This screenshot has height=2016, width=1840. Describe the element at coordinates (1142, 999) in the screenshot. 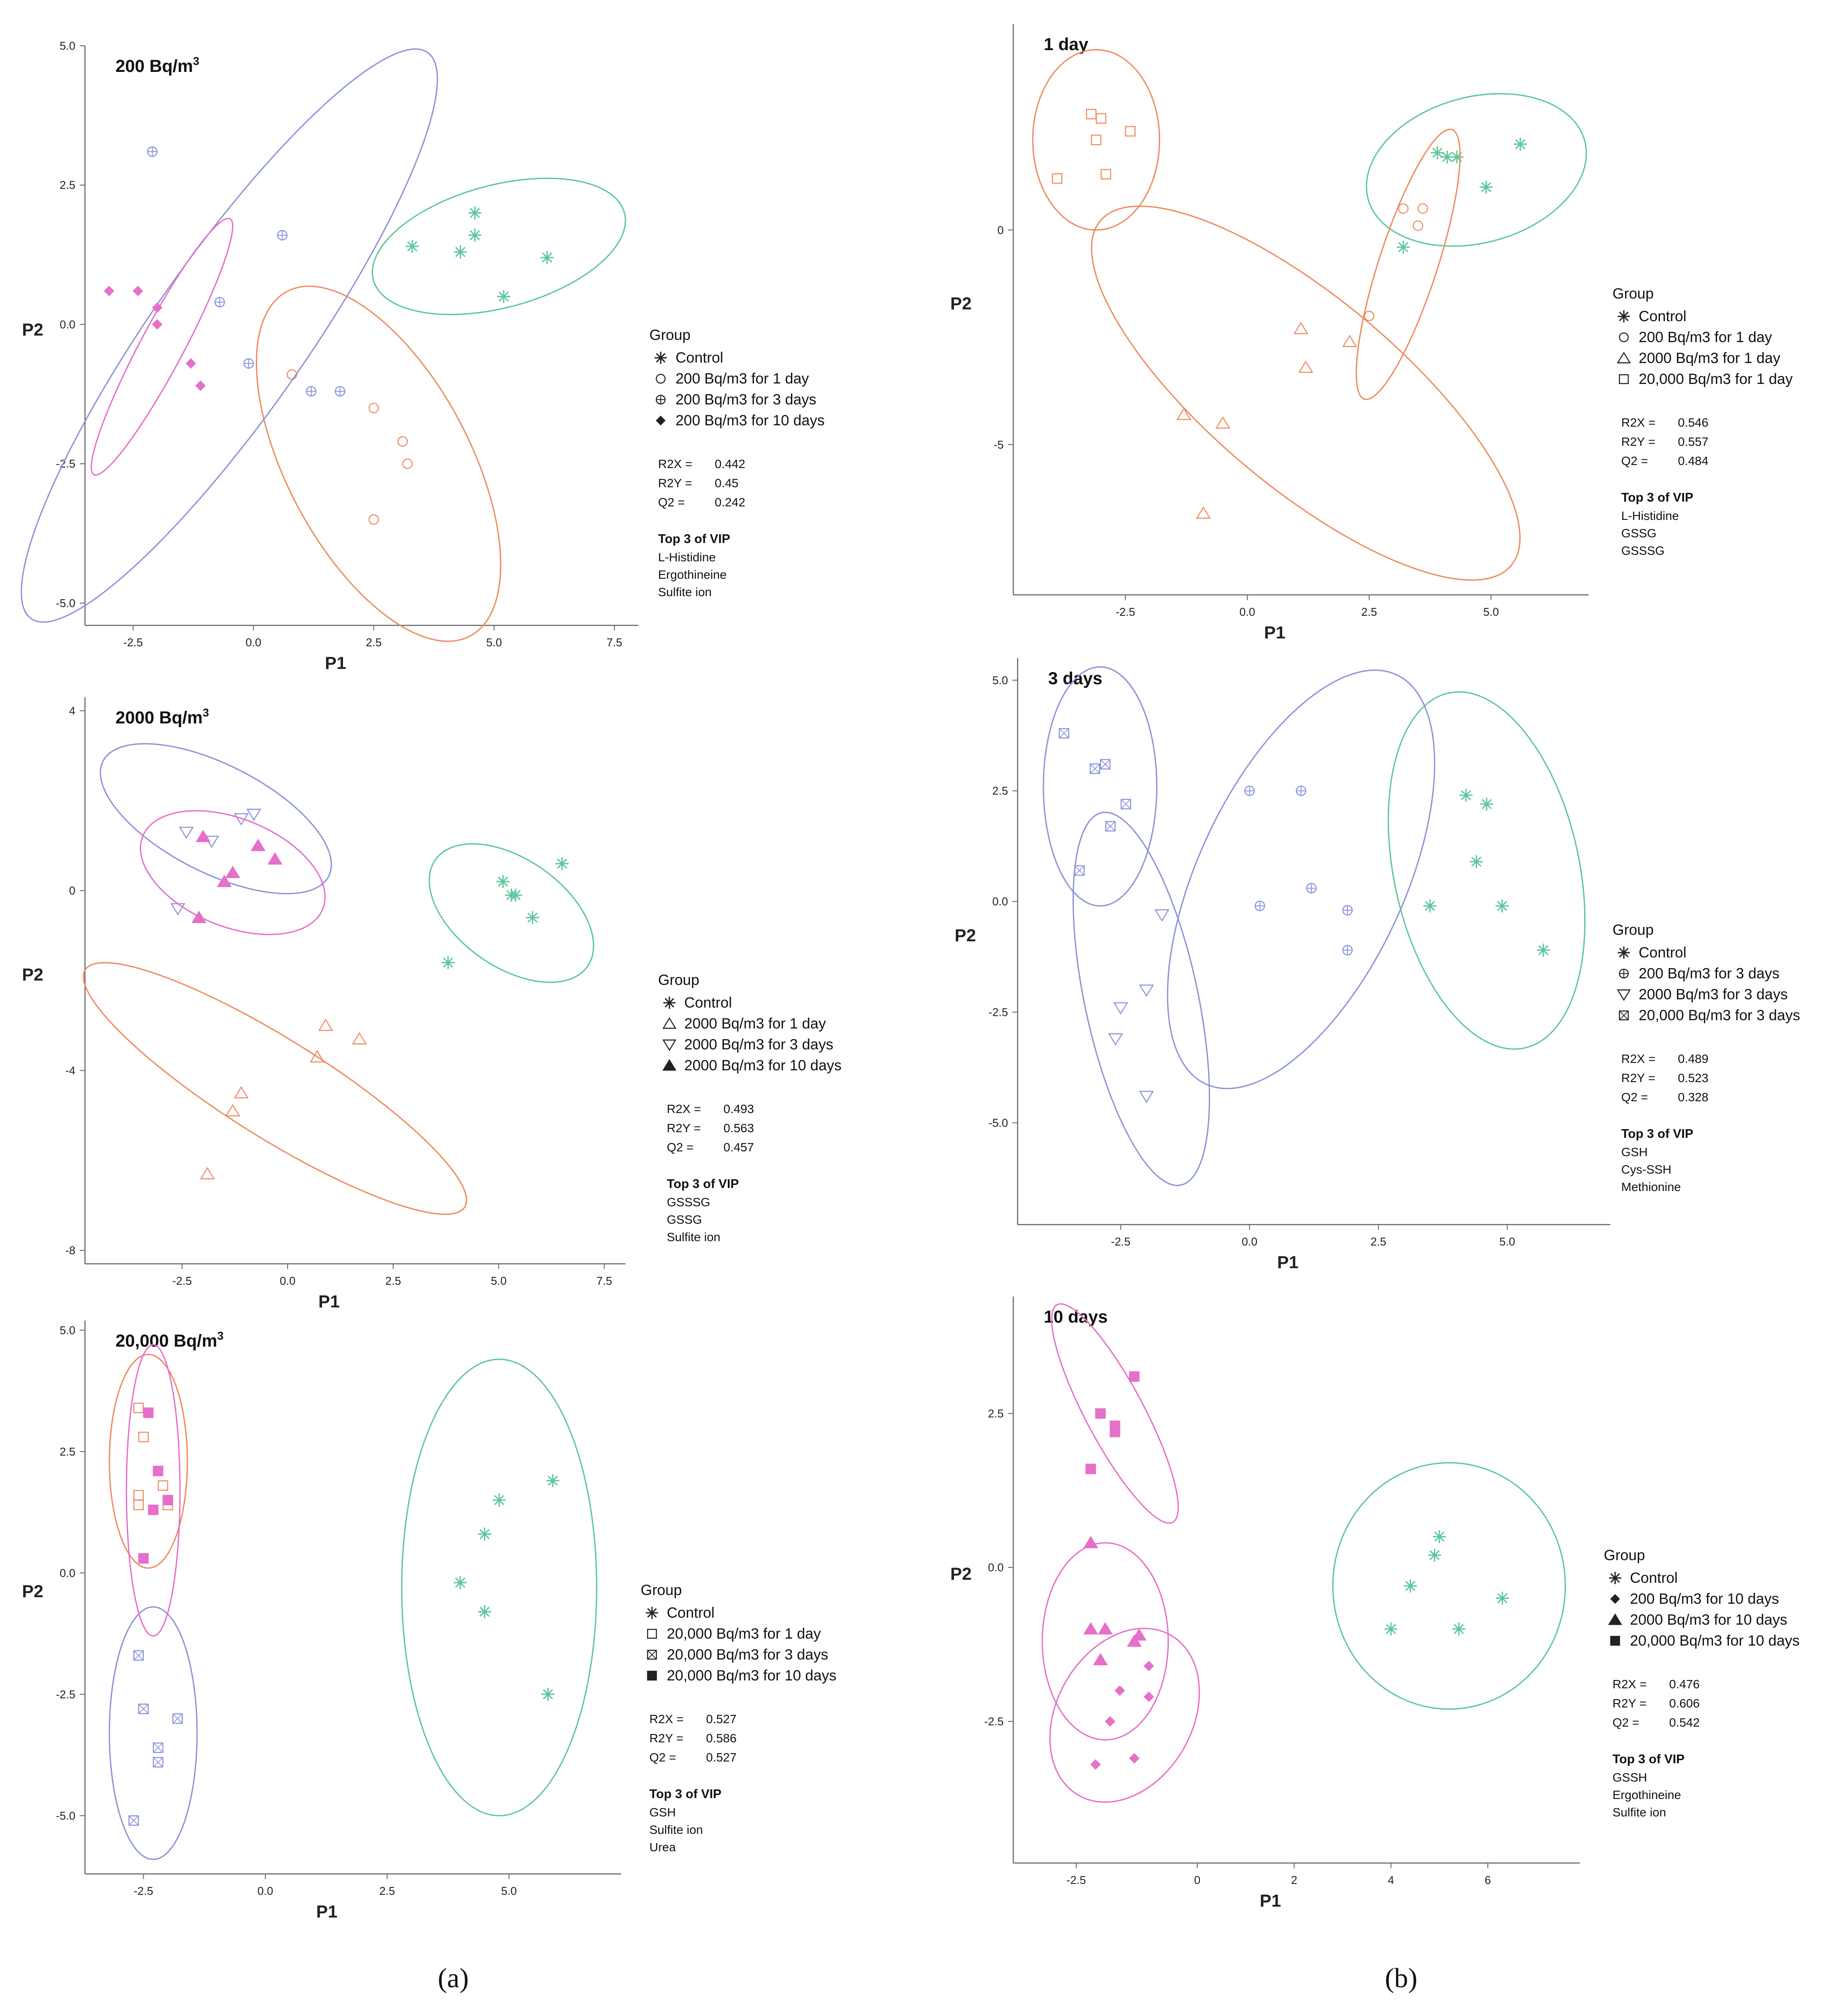

I see `series-2000-bq-m3-for-3-days` at that location.